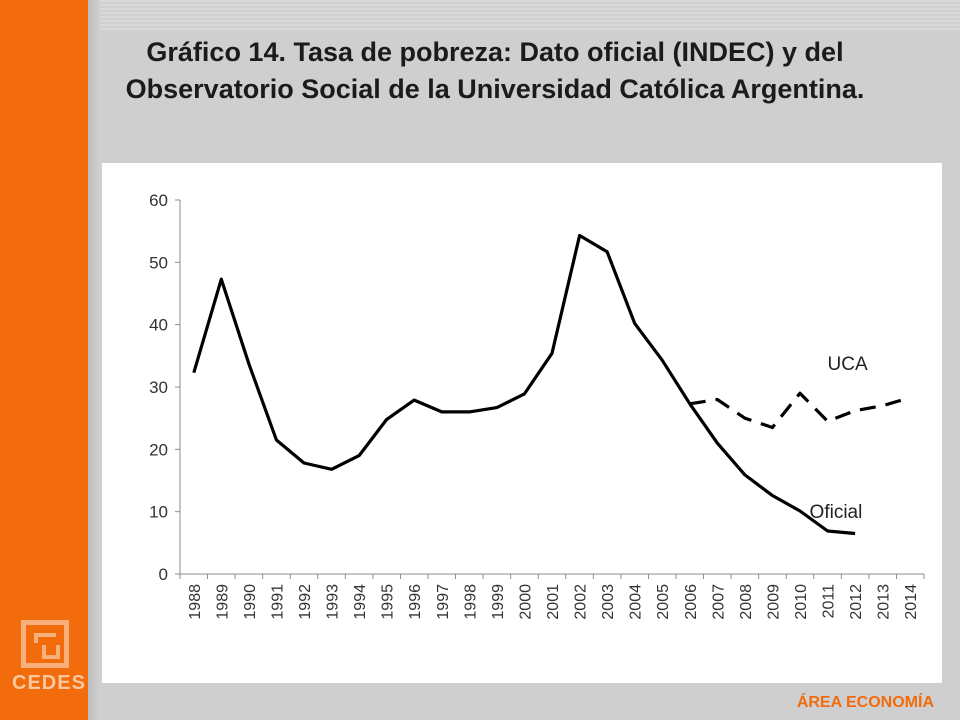  Describe the element at coordinates (829, 601) in the screenshot. I see `x-tick-label: 2011` at that location.